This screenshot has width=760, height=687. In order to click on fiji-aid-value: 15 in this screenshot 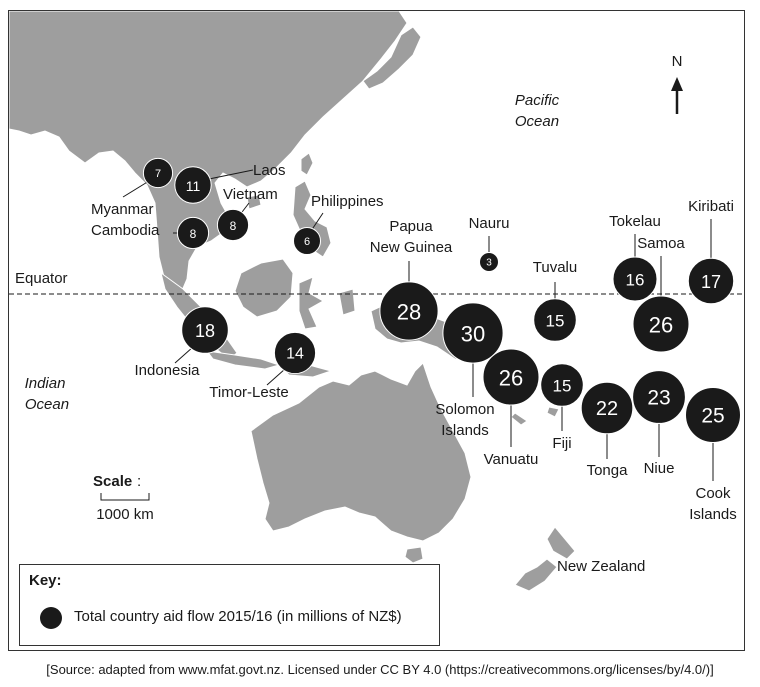, I will do `click(562, 386)`.